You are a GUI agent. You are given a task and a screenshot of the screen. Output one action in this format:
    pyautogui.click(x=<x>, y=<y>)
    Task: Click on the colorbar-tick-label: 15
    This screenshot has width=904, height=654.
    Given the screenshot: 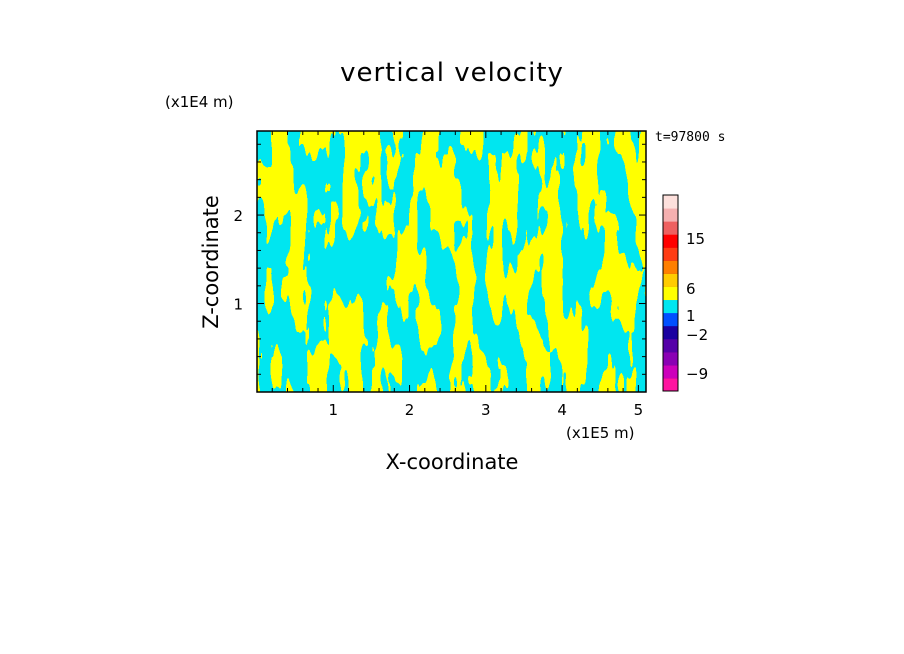 What is the action you would take?
    pyautogui.click(x=695, y=239)
    